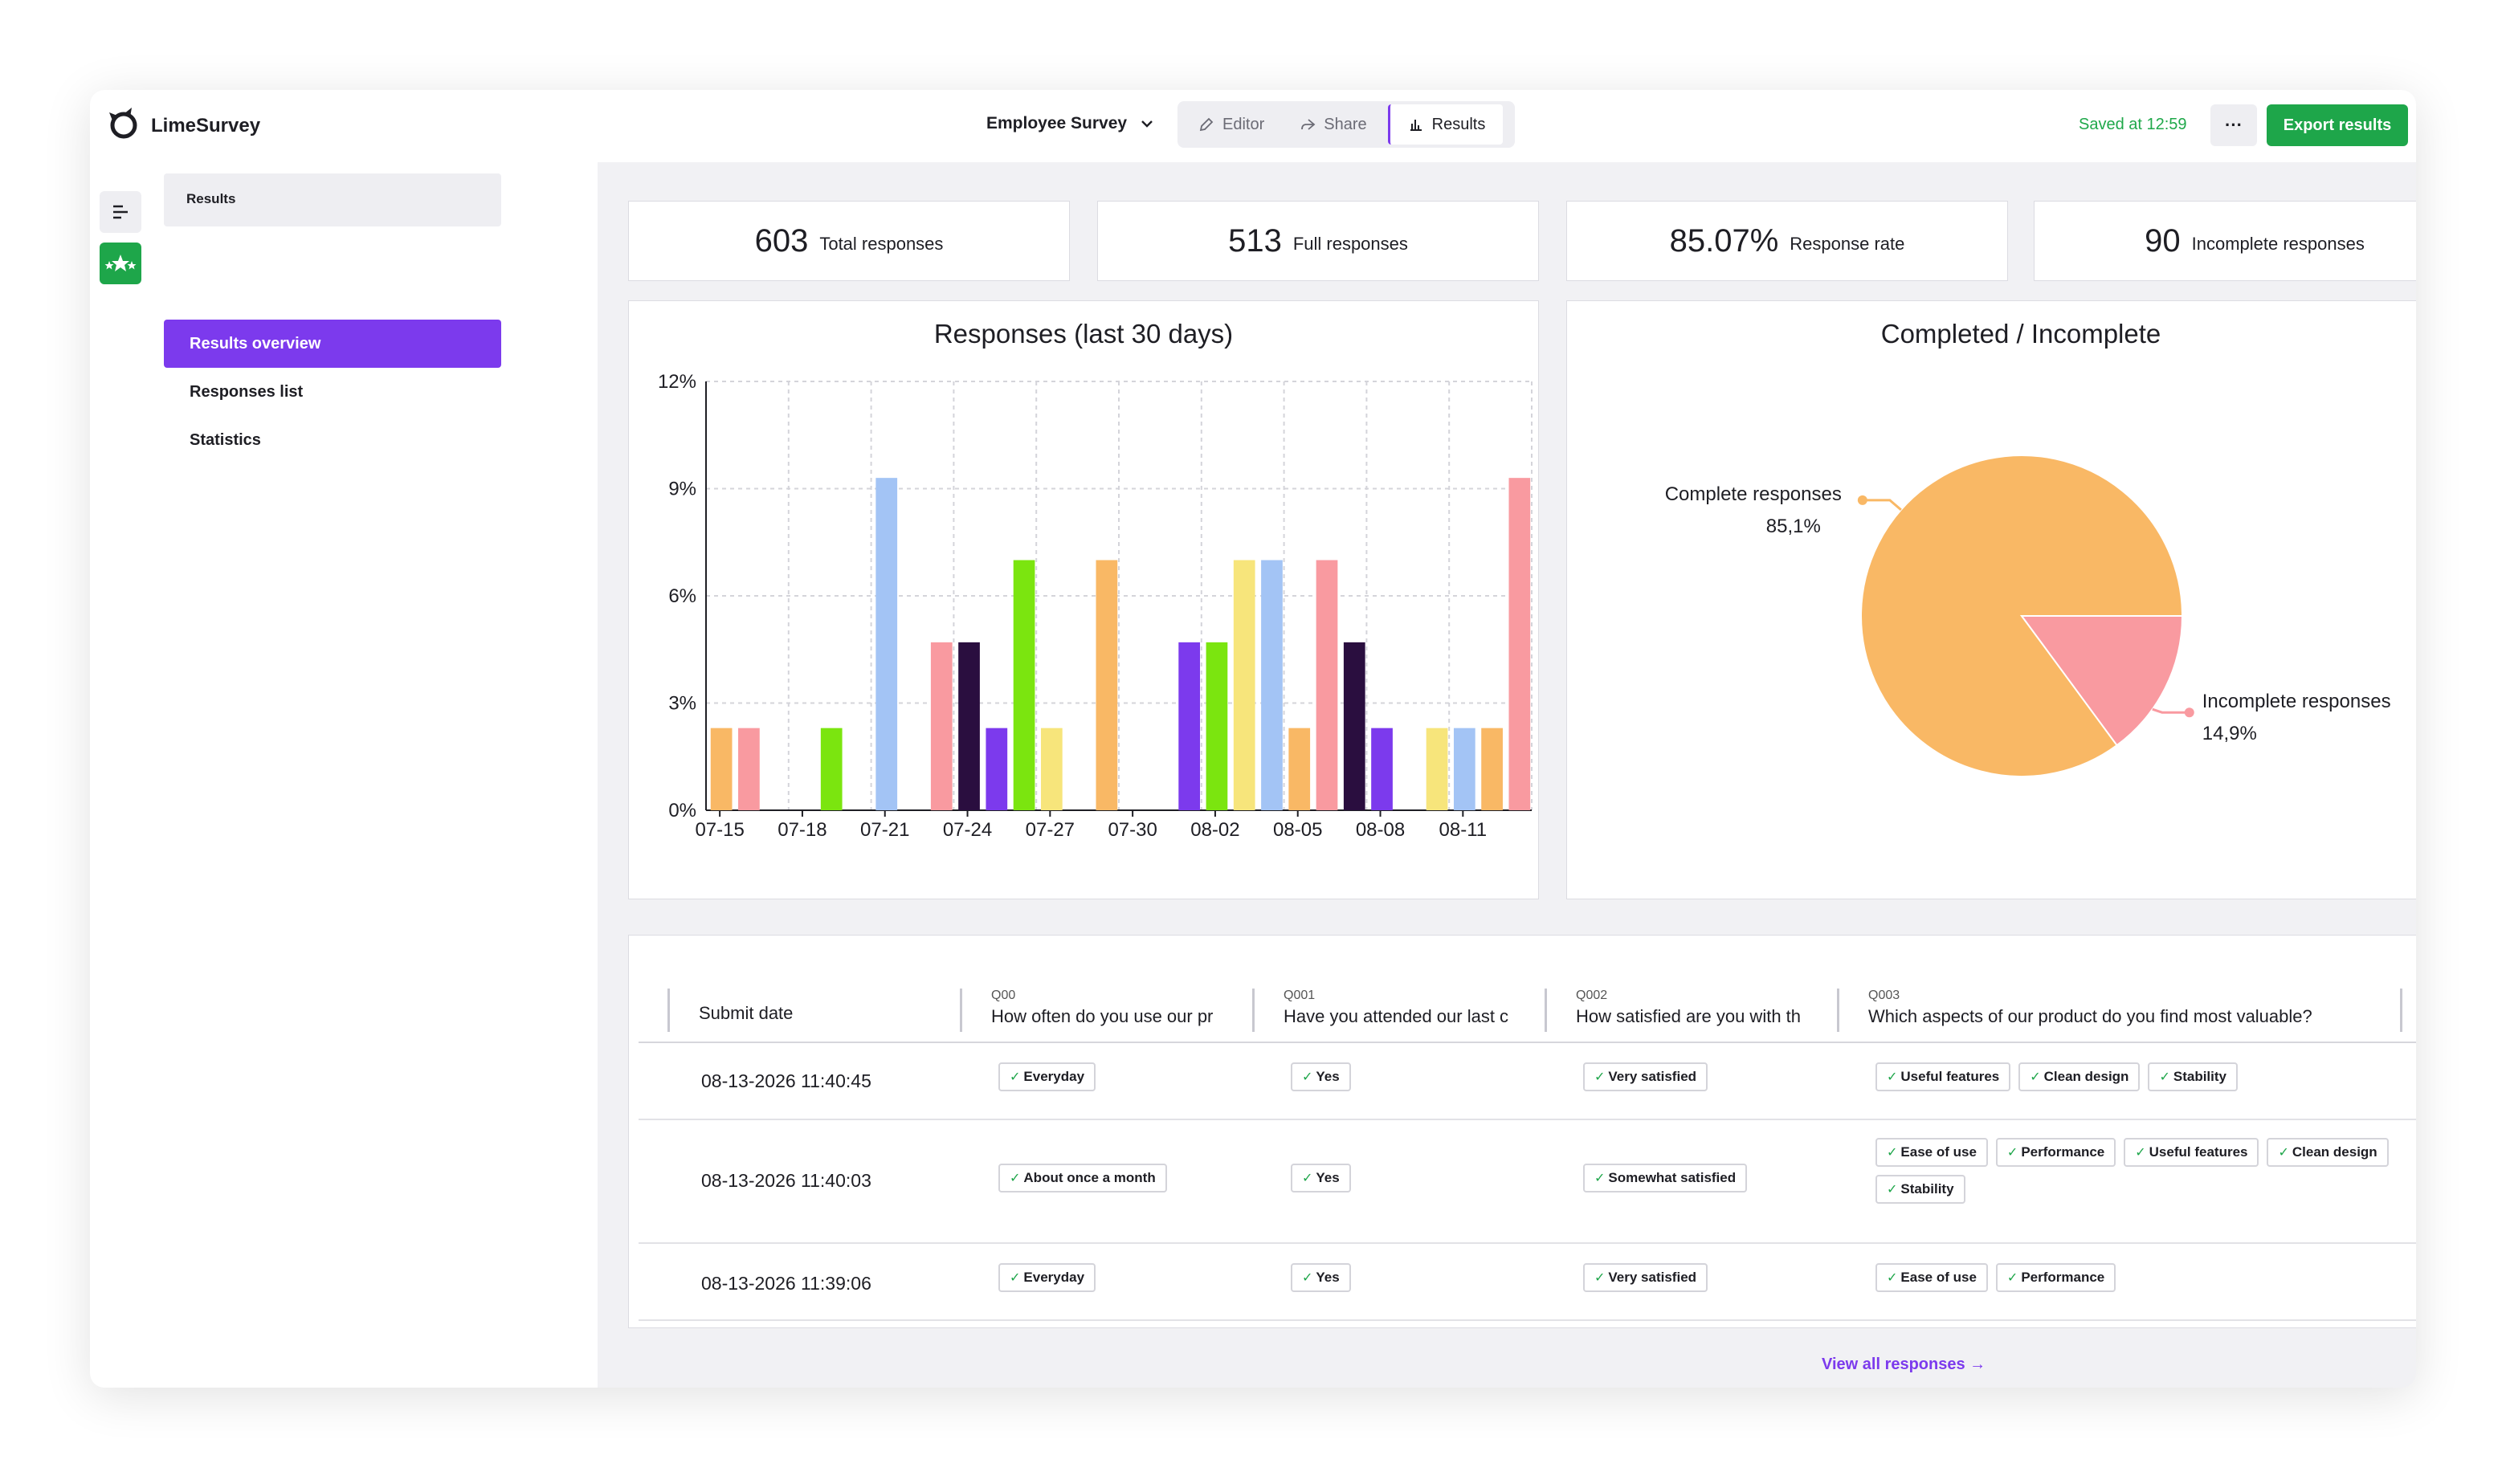 The height and width of the screenshot is (1484, 2506). I want to click on rating-button, so click(121, 263).